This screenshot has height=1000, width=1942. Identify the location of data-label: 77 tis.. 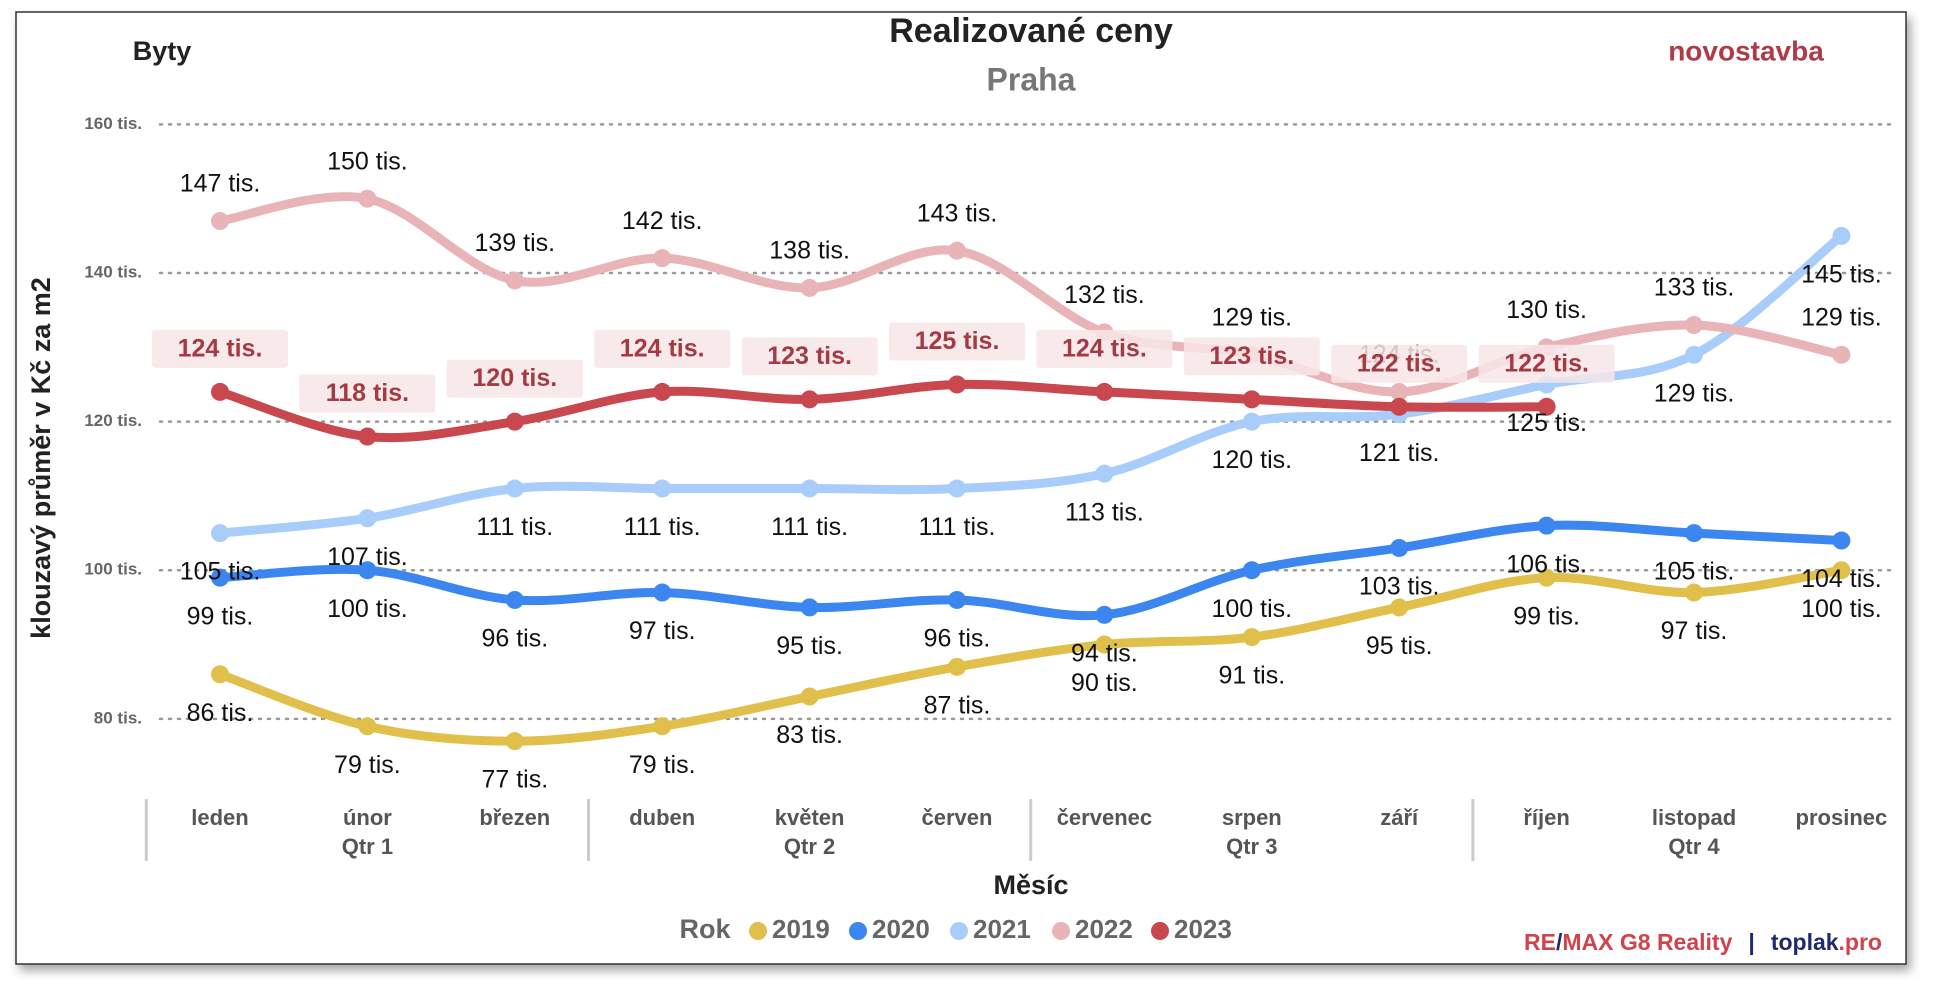
(514, 780).